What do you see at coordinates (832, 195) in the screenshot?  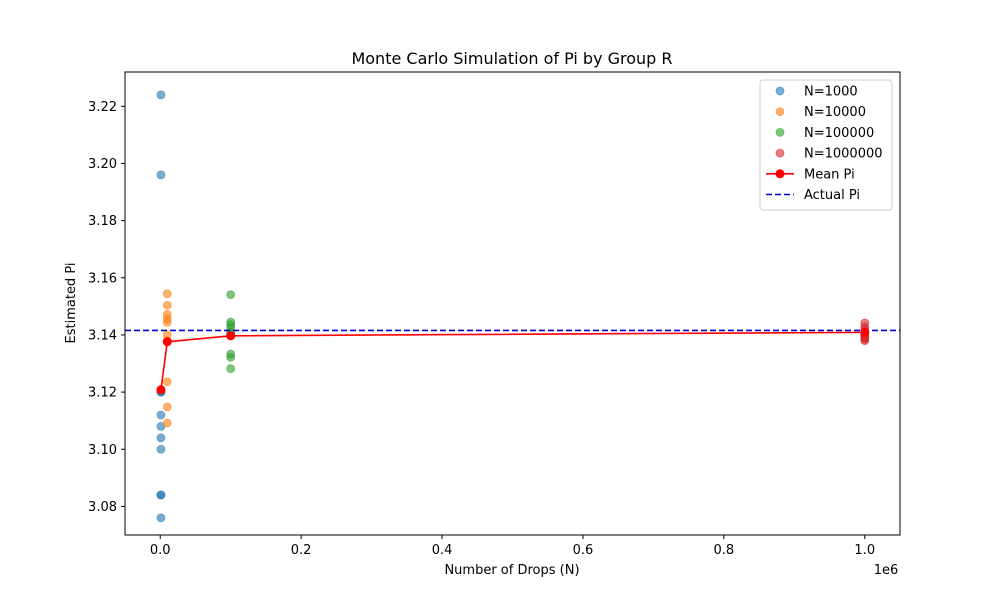 I see `legend-label-6: Actual Pi` at bounding box center [832, 195].